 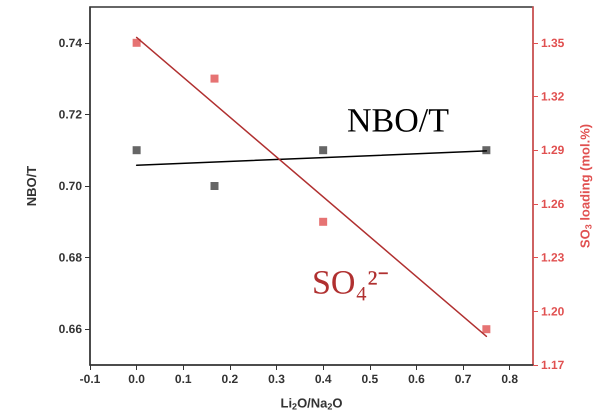 What do you see at coordinates (70, 257) in the screenshot?
I see `y-tick-label: 0.68` at bounding box center [70, 257].